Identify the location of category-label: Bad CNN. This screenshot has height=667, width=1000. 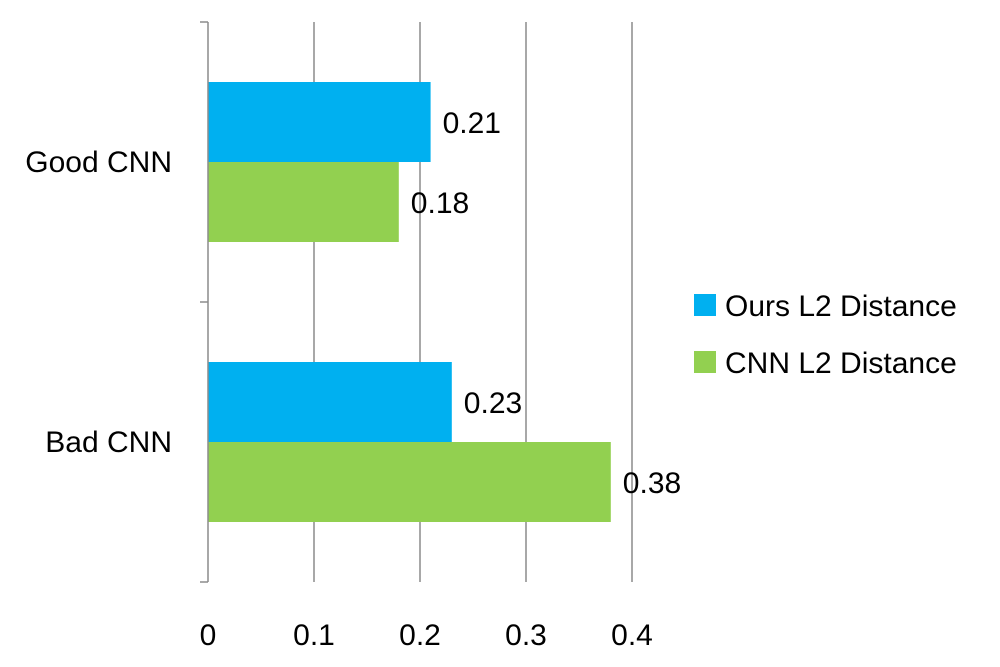
(108, 442).